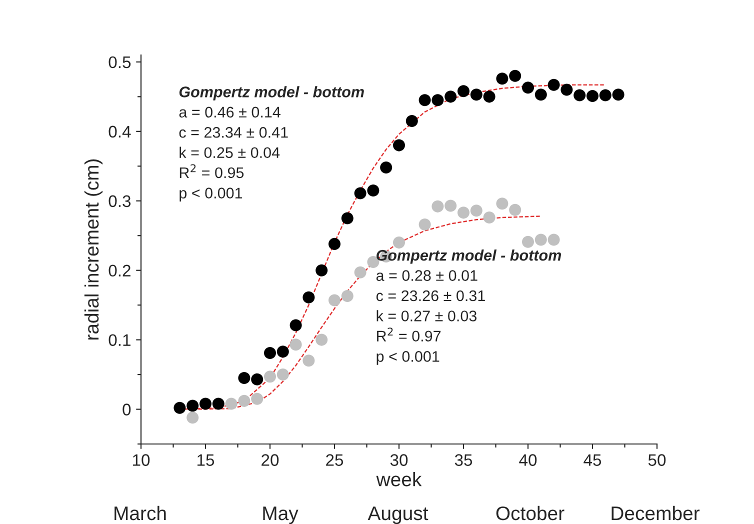 This screenshot has width=754, height=524. I want to click on annotation: c = 23.34 ± 0.41, so click(233, 132).